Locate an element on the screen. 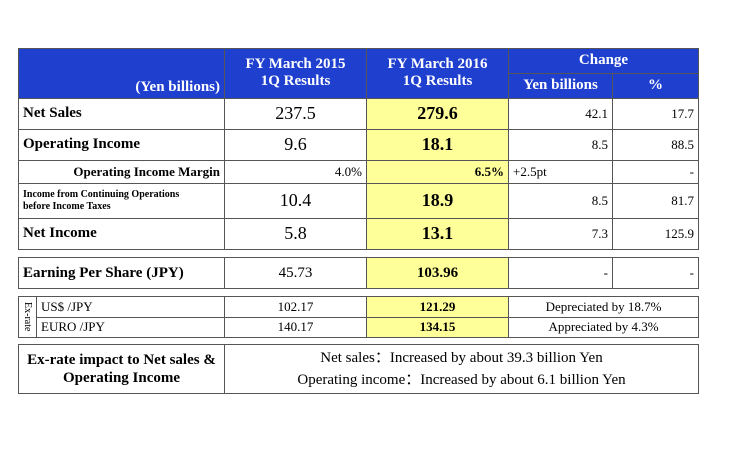 This screenshot has width=750, height=464. exrate-2015: 102.17 is located at coordinates (295, 307).